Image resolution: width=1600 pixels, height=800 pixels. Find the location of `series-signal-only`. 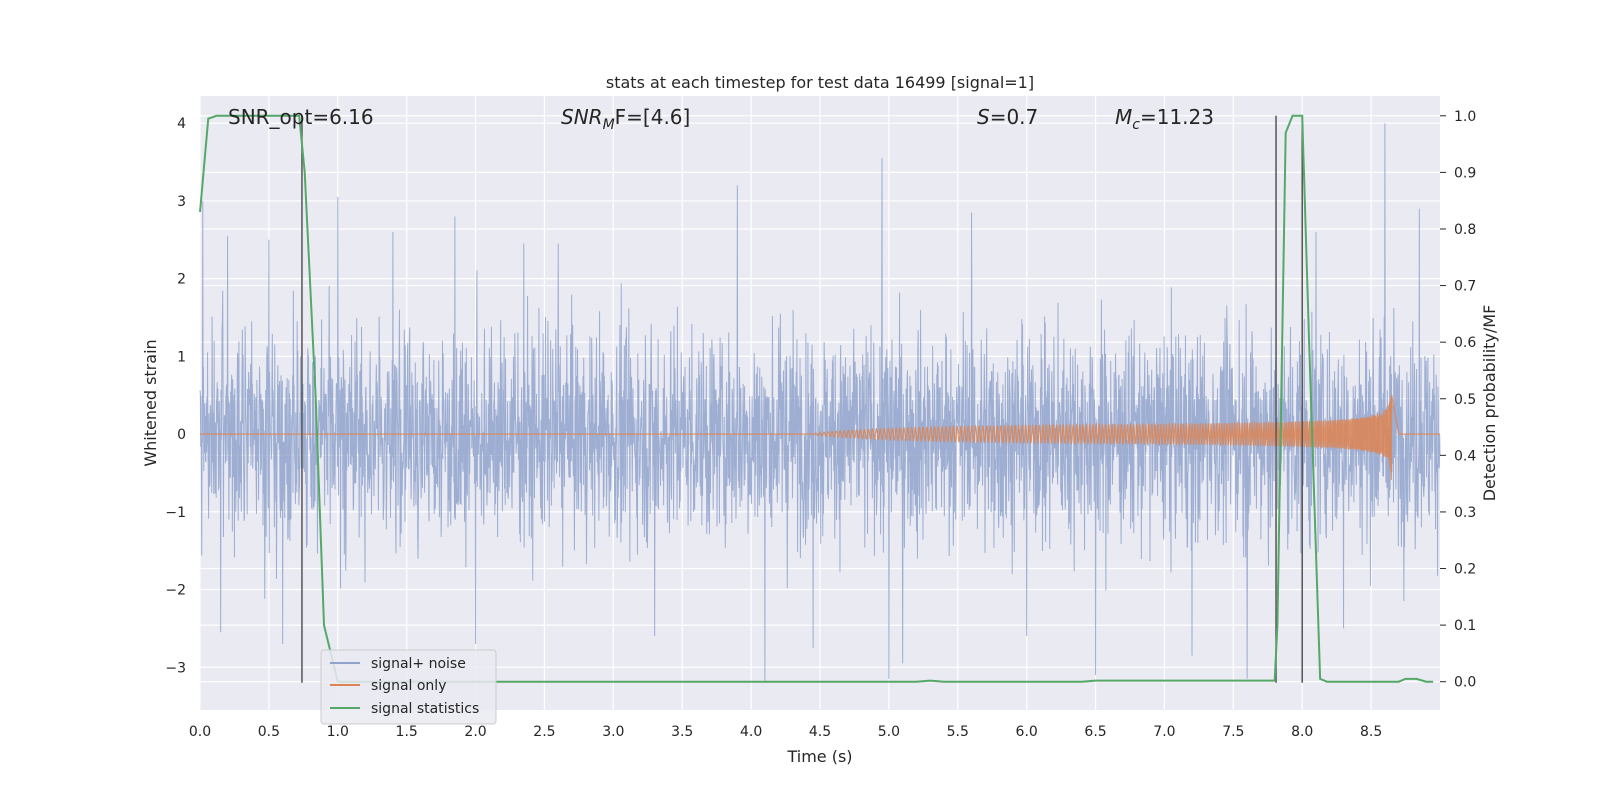

series-signal-only is located at coordinates (820, 437).